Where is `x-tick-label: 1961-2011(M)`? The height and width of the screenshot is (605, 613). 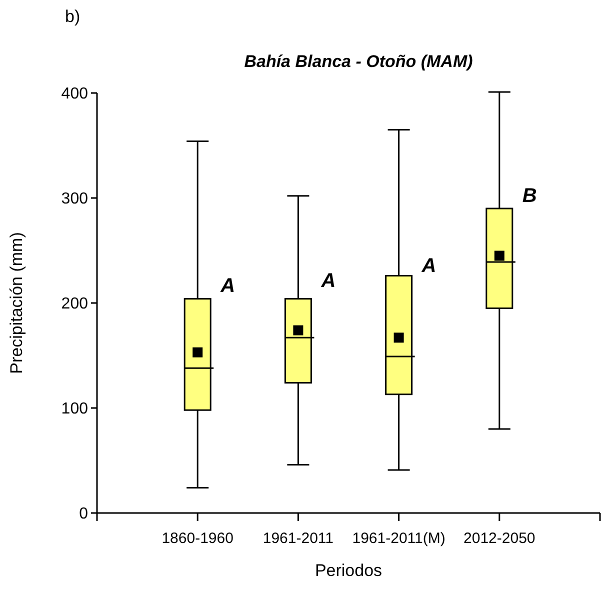
x-tick-label: 1961-2011(M) is located at coordinates (399, 538).